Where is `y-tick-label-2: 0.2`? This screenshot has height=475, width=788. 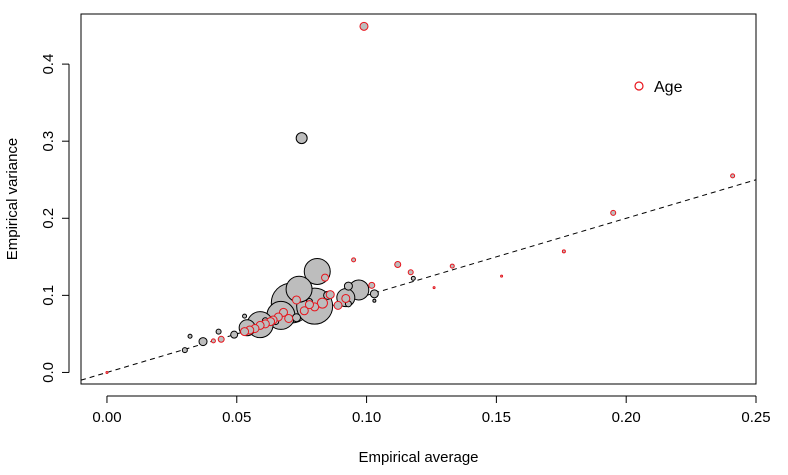 y-tick-label-2: 0.2 is located at coordinates (48, 218).